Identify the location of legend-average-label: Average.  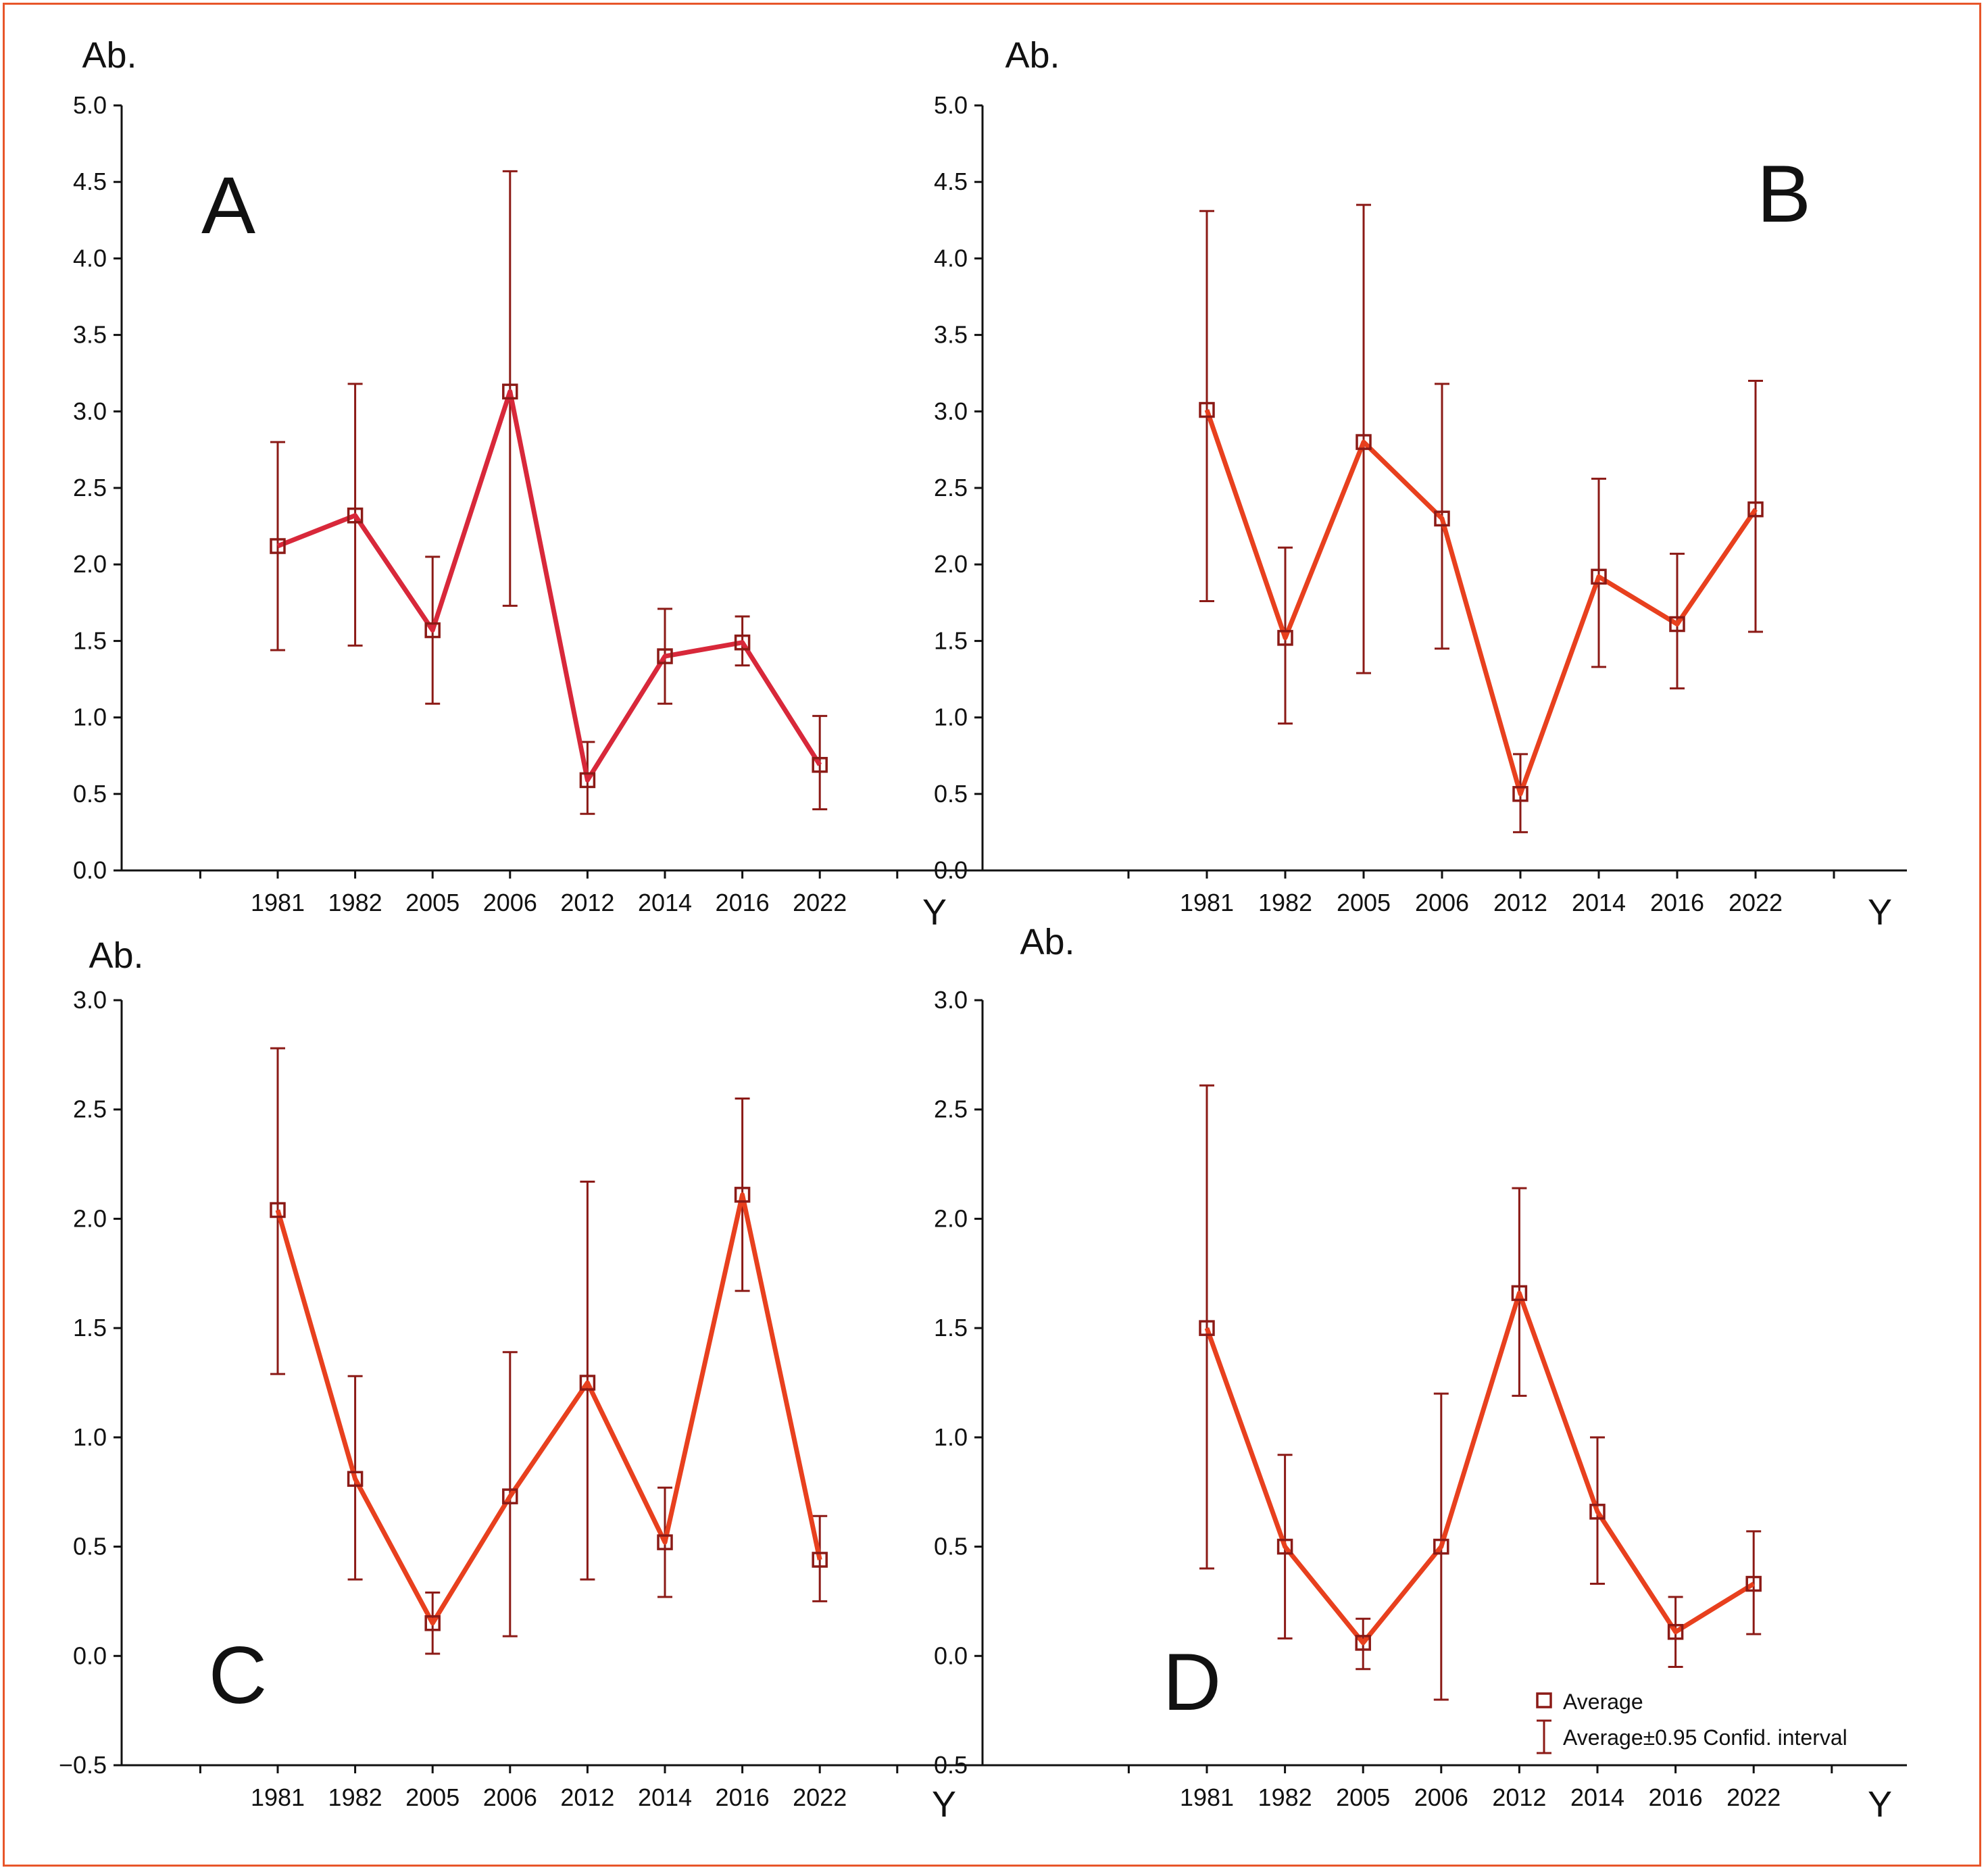
(1603, 1702).